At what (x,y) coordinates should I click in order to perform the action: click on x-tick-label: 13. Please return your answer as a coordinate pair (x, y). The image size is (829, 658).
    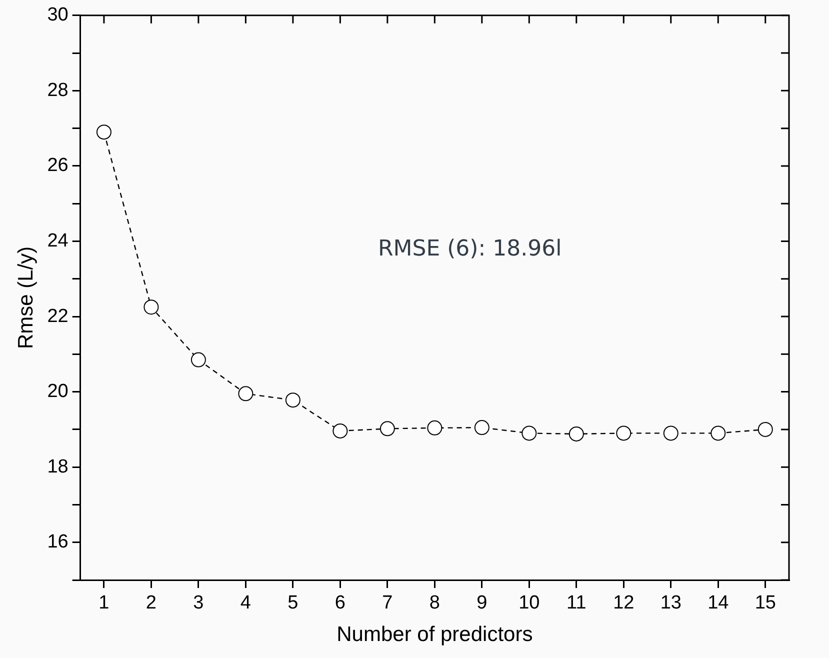
    Looking at the image, I should click on (671, 603).